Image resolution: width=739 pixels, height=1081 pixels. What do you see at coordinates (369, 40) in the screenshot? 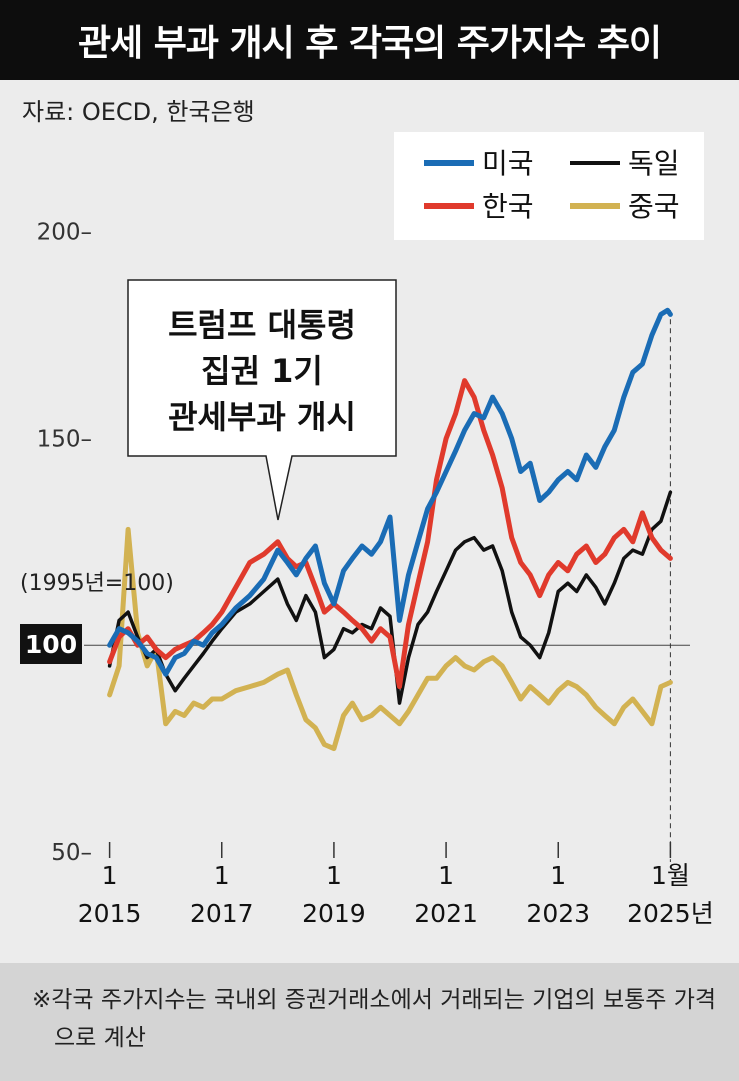
I see `chart-title: 관세 부과 개시 후 각국의 주가지수 추이` at bounding box center [369, 40].